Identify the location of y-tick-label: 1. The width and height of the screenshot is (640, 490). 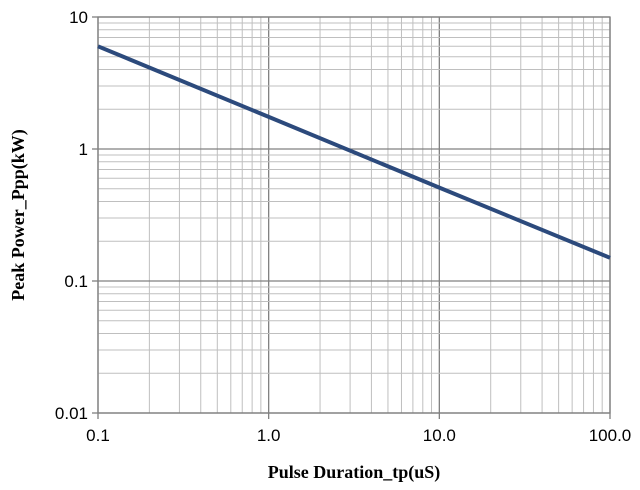
(83, 149).